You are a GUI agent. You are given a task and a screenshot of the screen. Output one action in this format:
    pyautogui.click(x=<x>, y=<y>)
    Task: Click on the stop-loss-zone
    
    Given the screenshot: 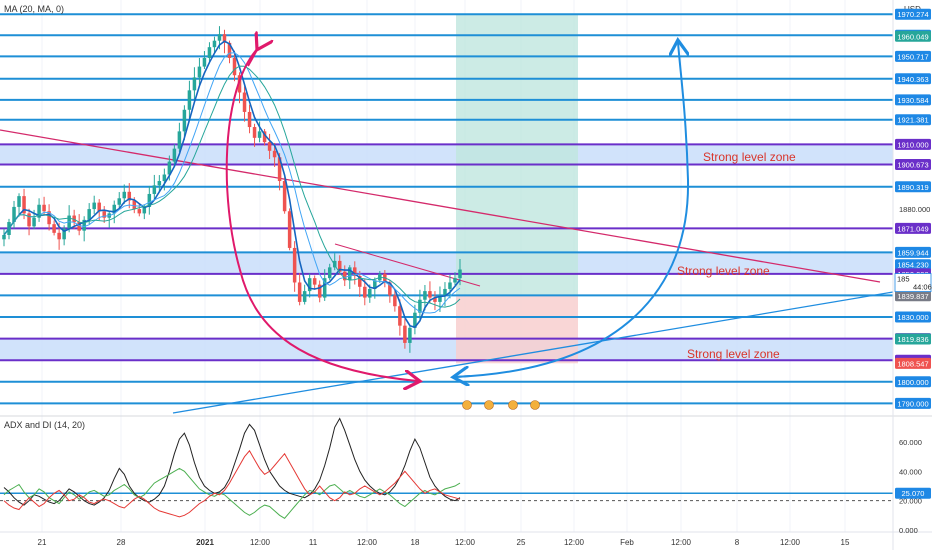 What is the action you would take?
    pyautogui.click(x=517, y=329)
    